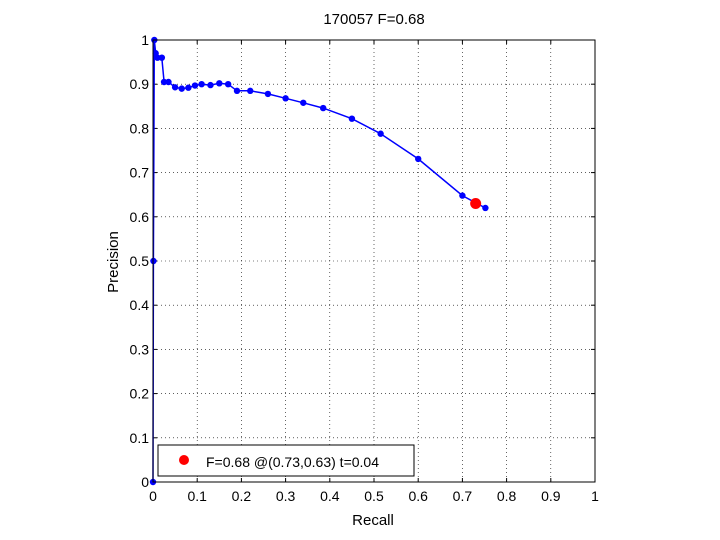  What do you see at coordinates (551, 496) in the screenshot?
I see `x-tick-label: 0.9` at bounding box center [551, 496].